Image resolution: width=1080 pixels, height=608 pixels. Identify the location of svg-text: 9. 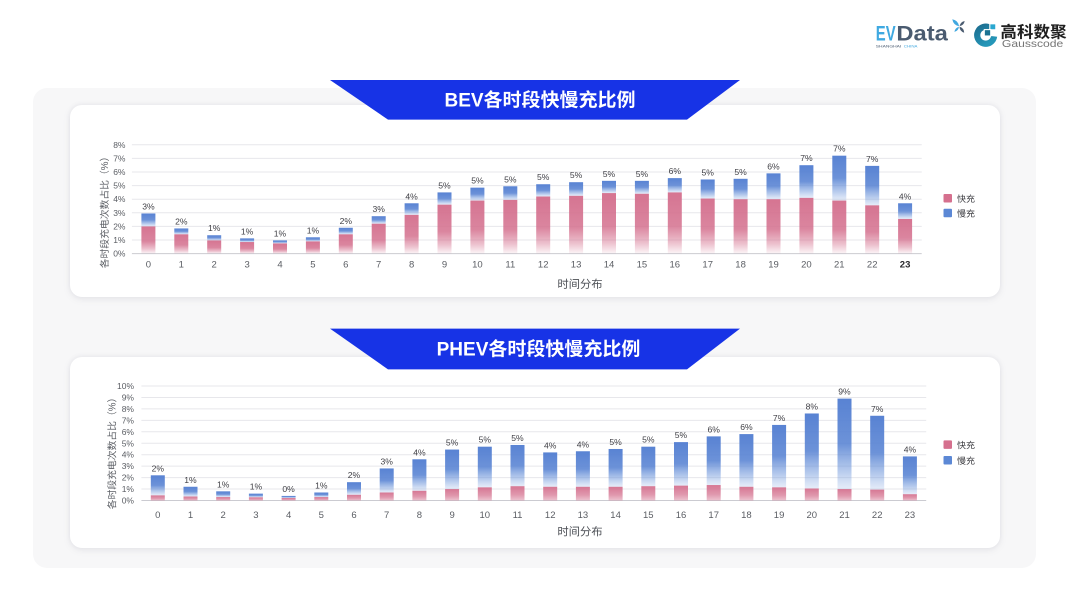
(451, 515).